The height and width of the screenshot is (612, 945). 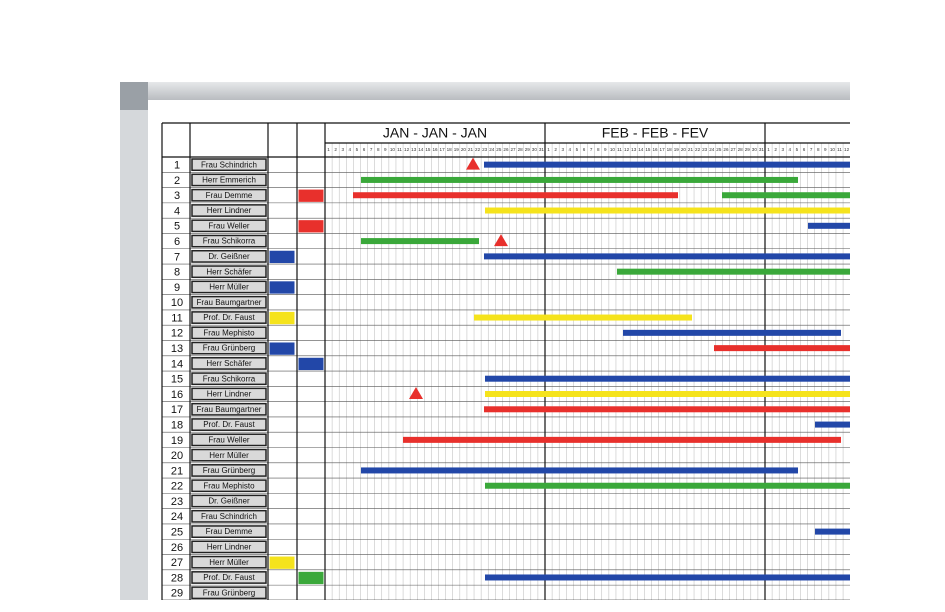 I want to click on row-number: 27, so click(x=177, y=563).